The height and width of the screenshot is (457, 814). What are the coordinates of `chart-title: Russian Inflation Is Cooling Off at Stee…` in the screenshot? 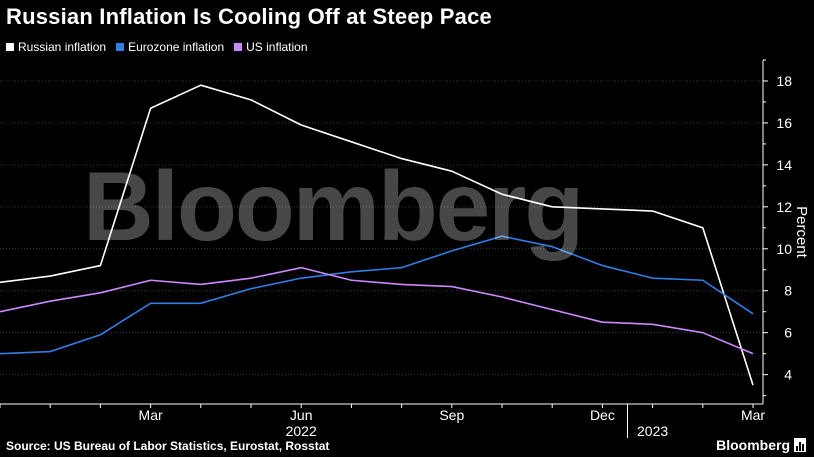 It's located at (249, 16).